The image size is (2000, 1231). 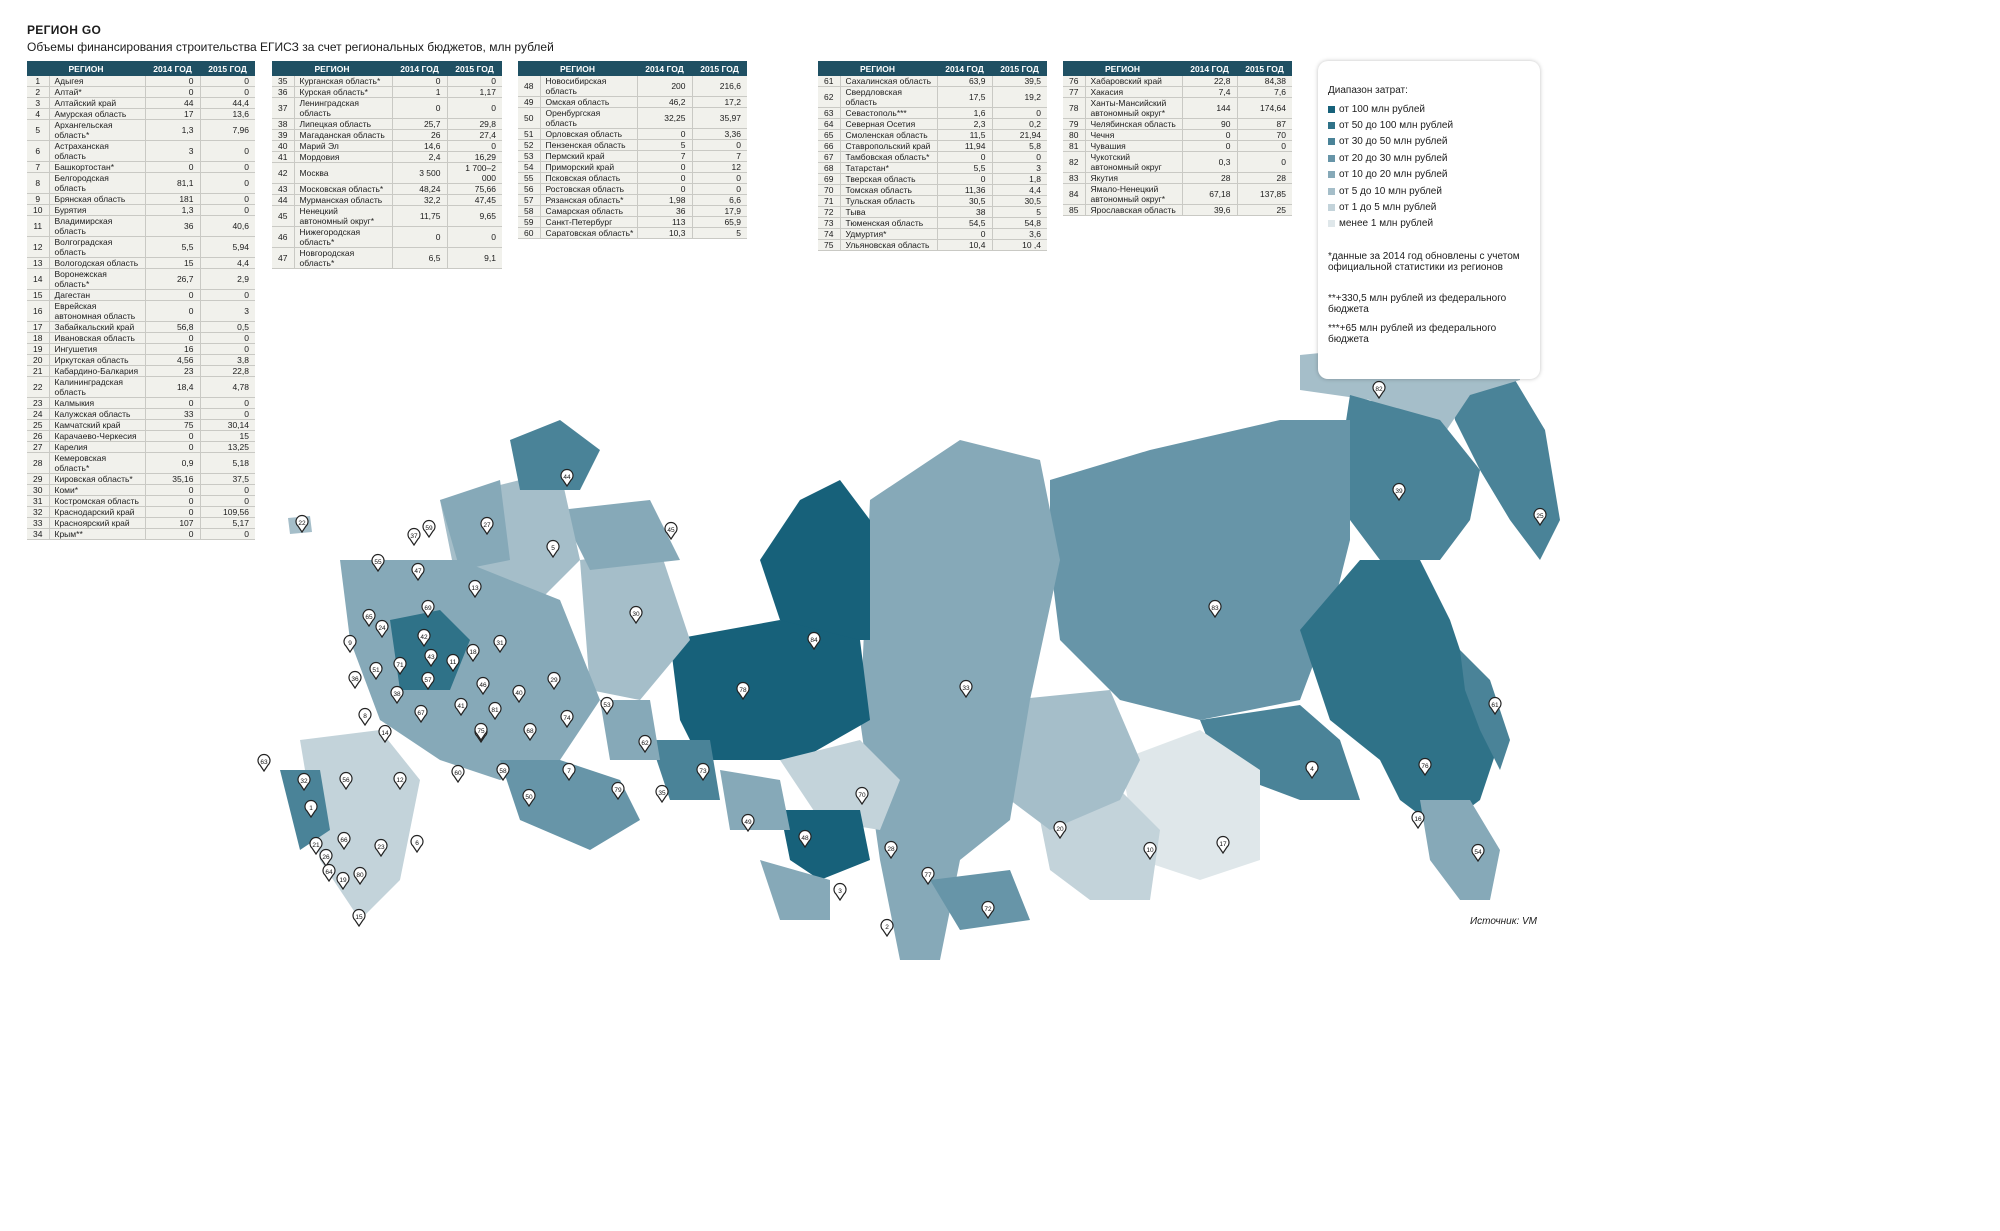 What do you see at coordinates (1390, 191) in the screenshot?
I see `legend-item: от 5 до 10 млн рублей` at bounding box center [1390, 191].